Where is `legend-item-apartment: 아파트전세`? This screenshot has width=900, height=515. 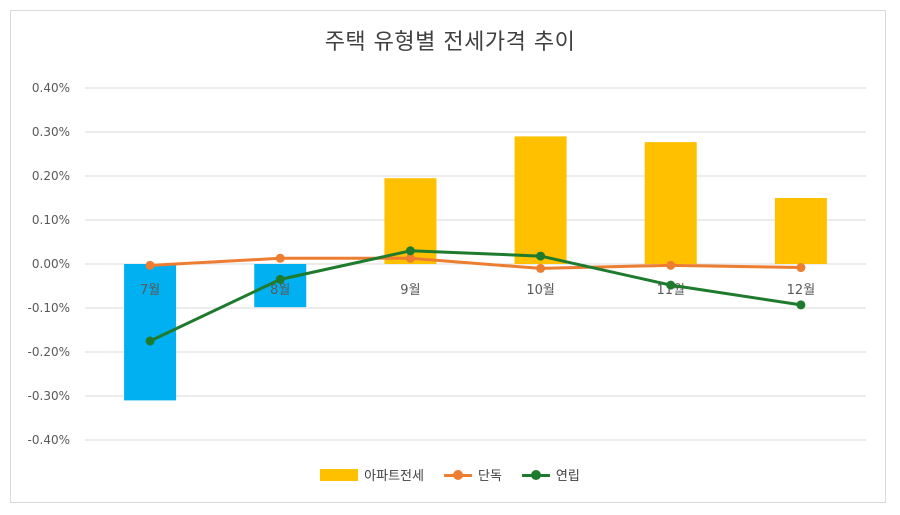 legend-item-apartment: 아파트전세 is located at coordinates (372, 474).